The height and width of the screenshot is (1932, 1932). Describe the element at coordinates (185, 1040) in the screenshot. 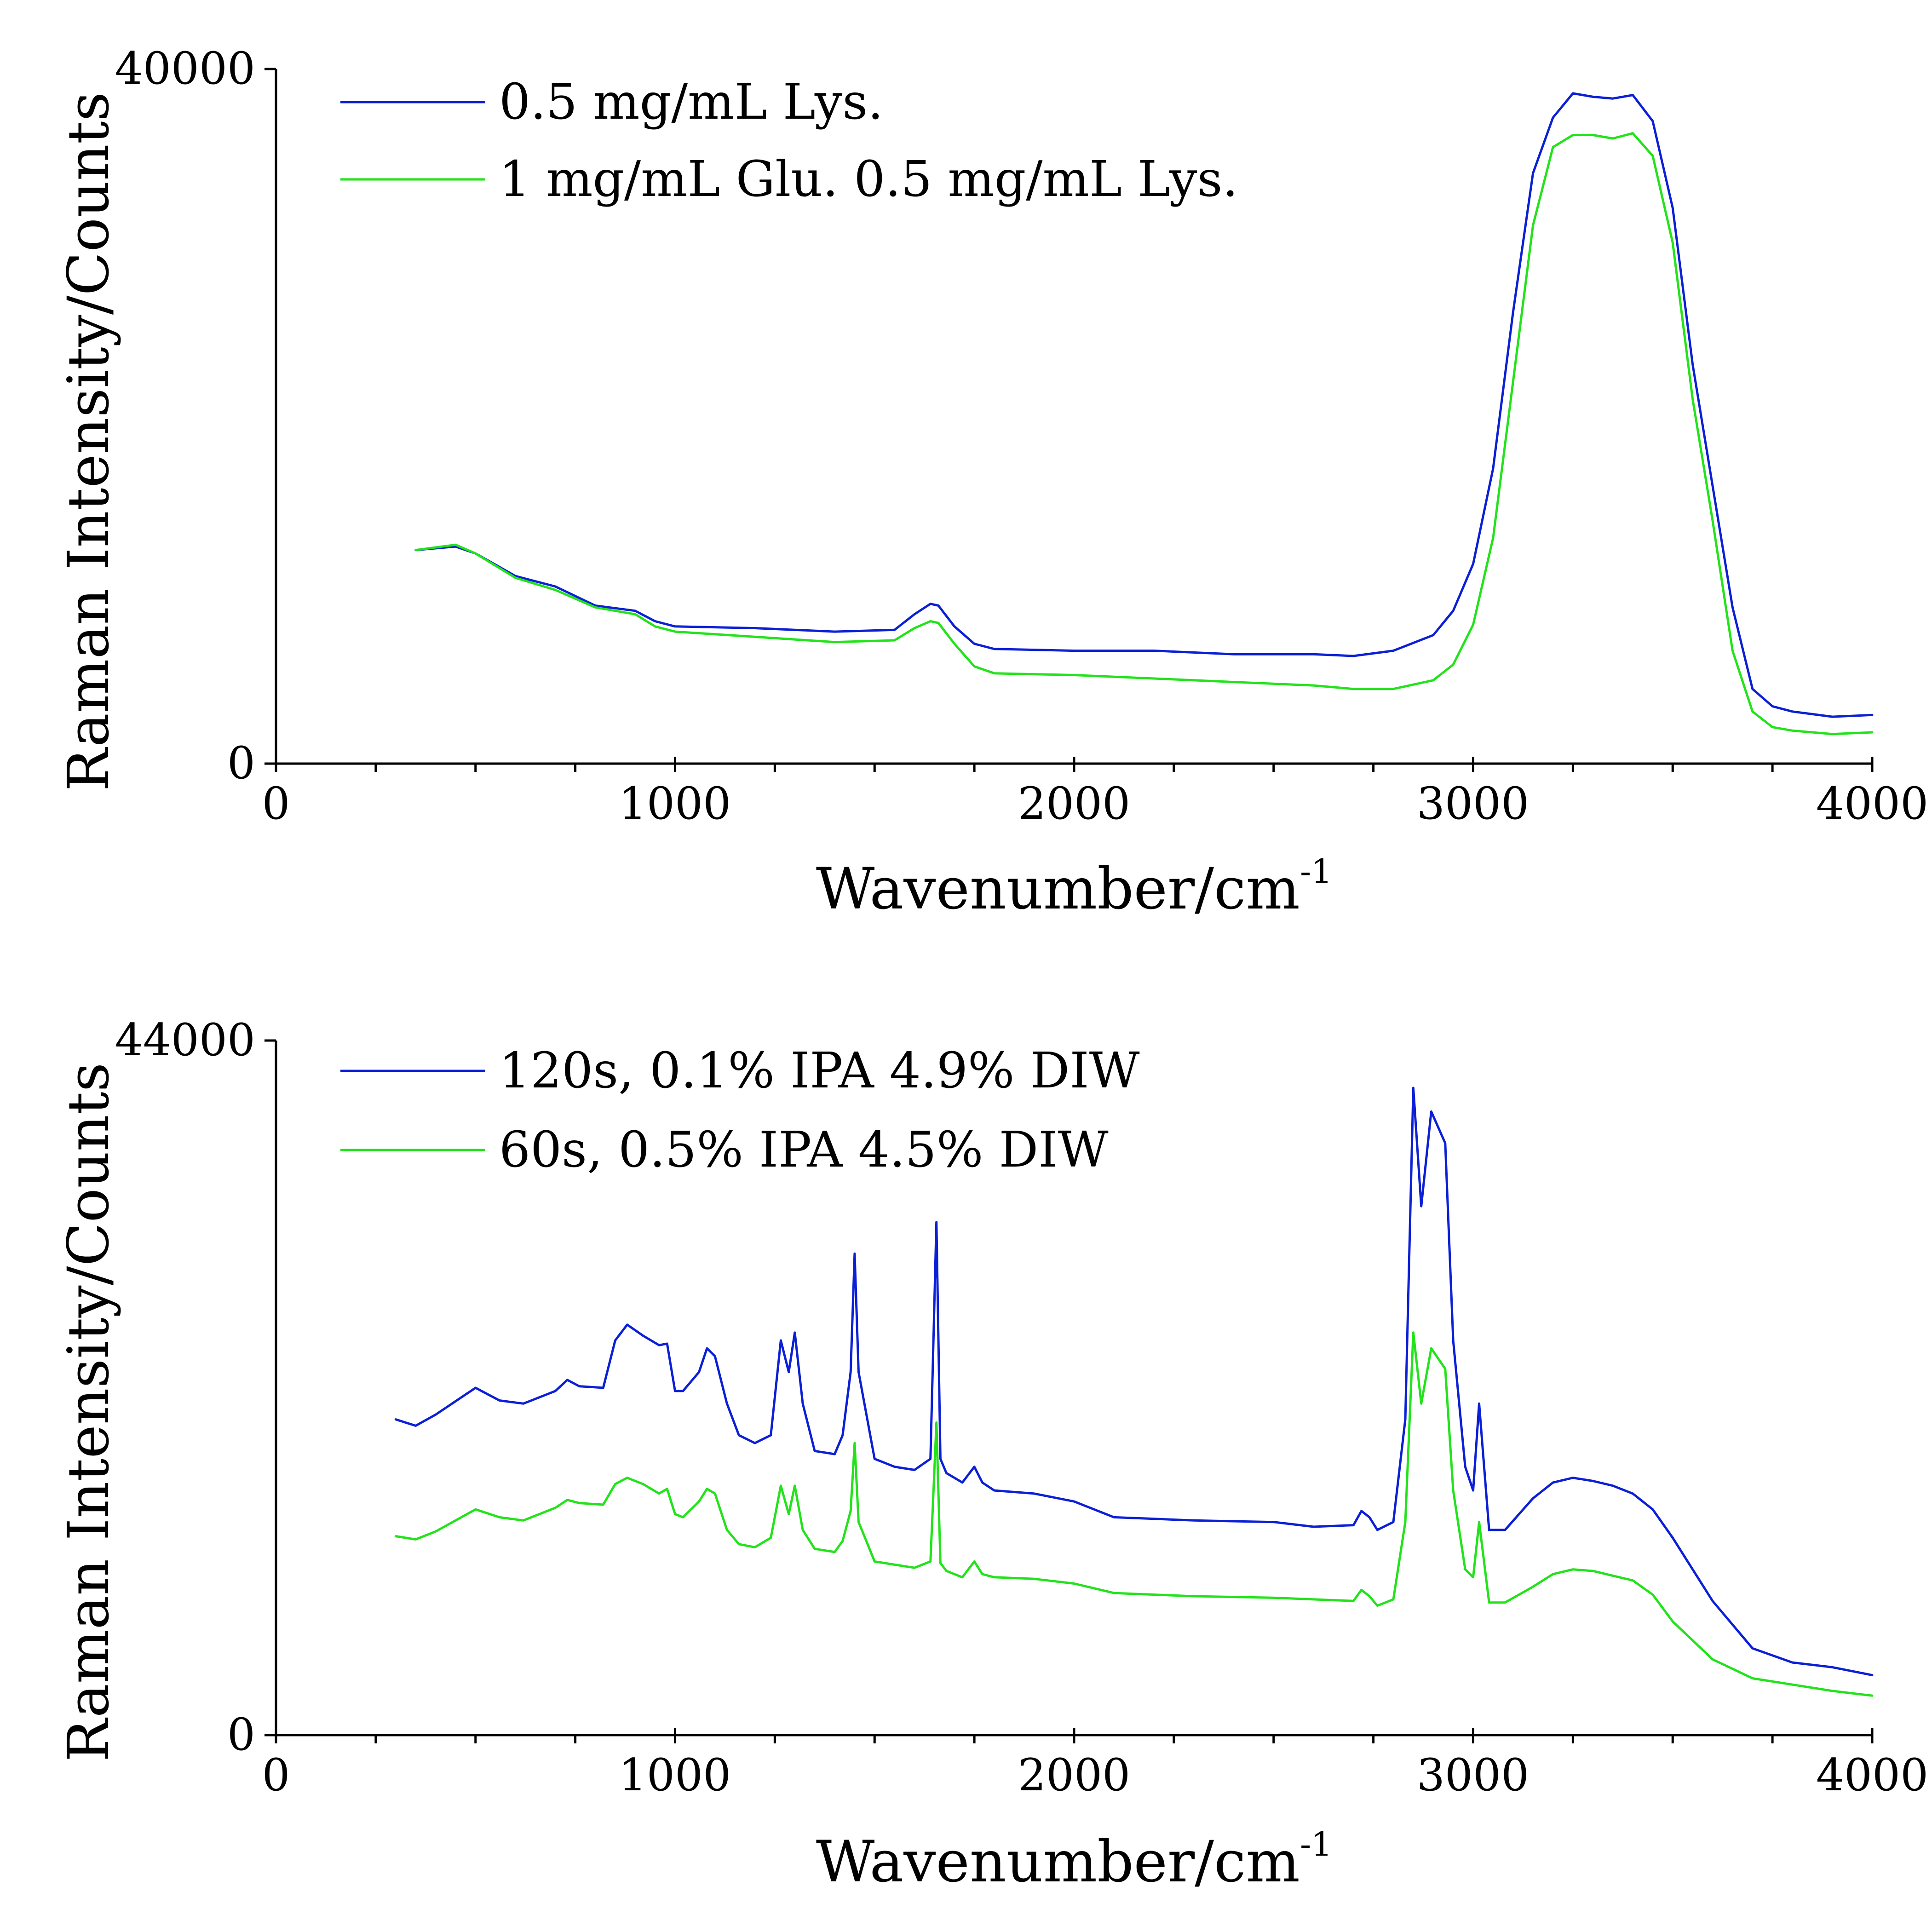

I see `y-tick-label: 44000` at that location.